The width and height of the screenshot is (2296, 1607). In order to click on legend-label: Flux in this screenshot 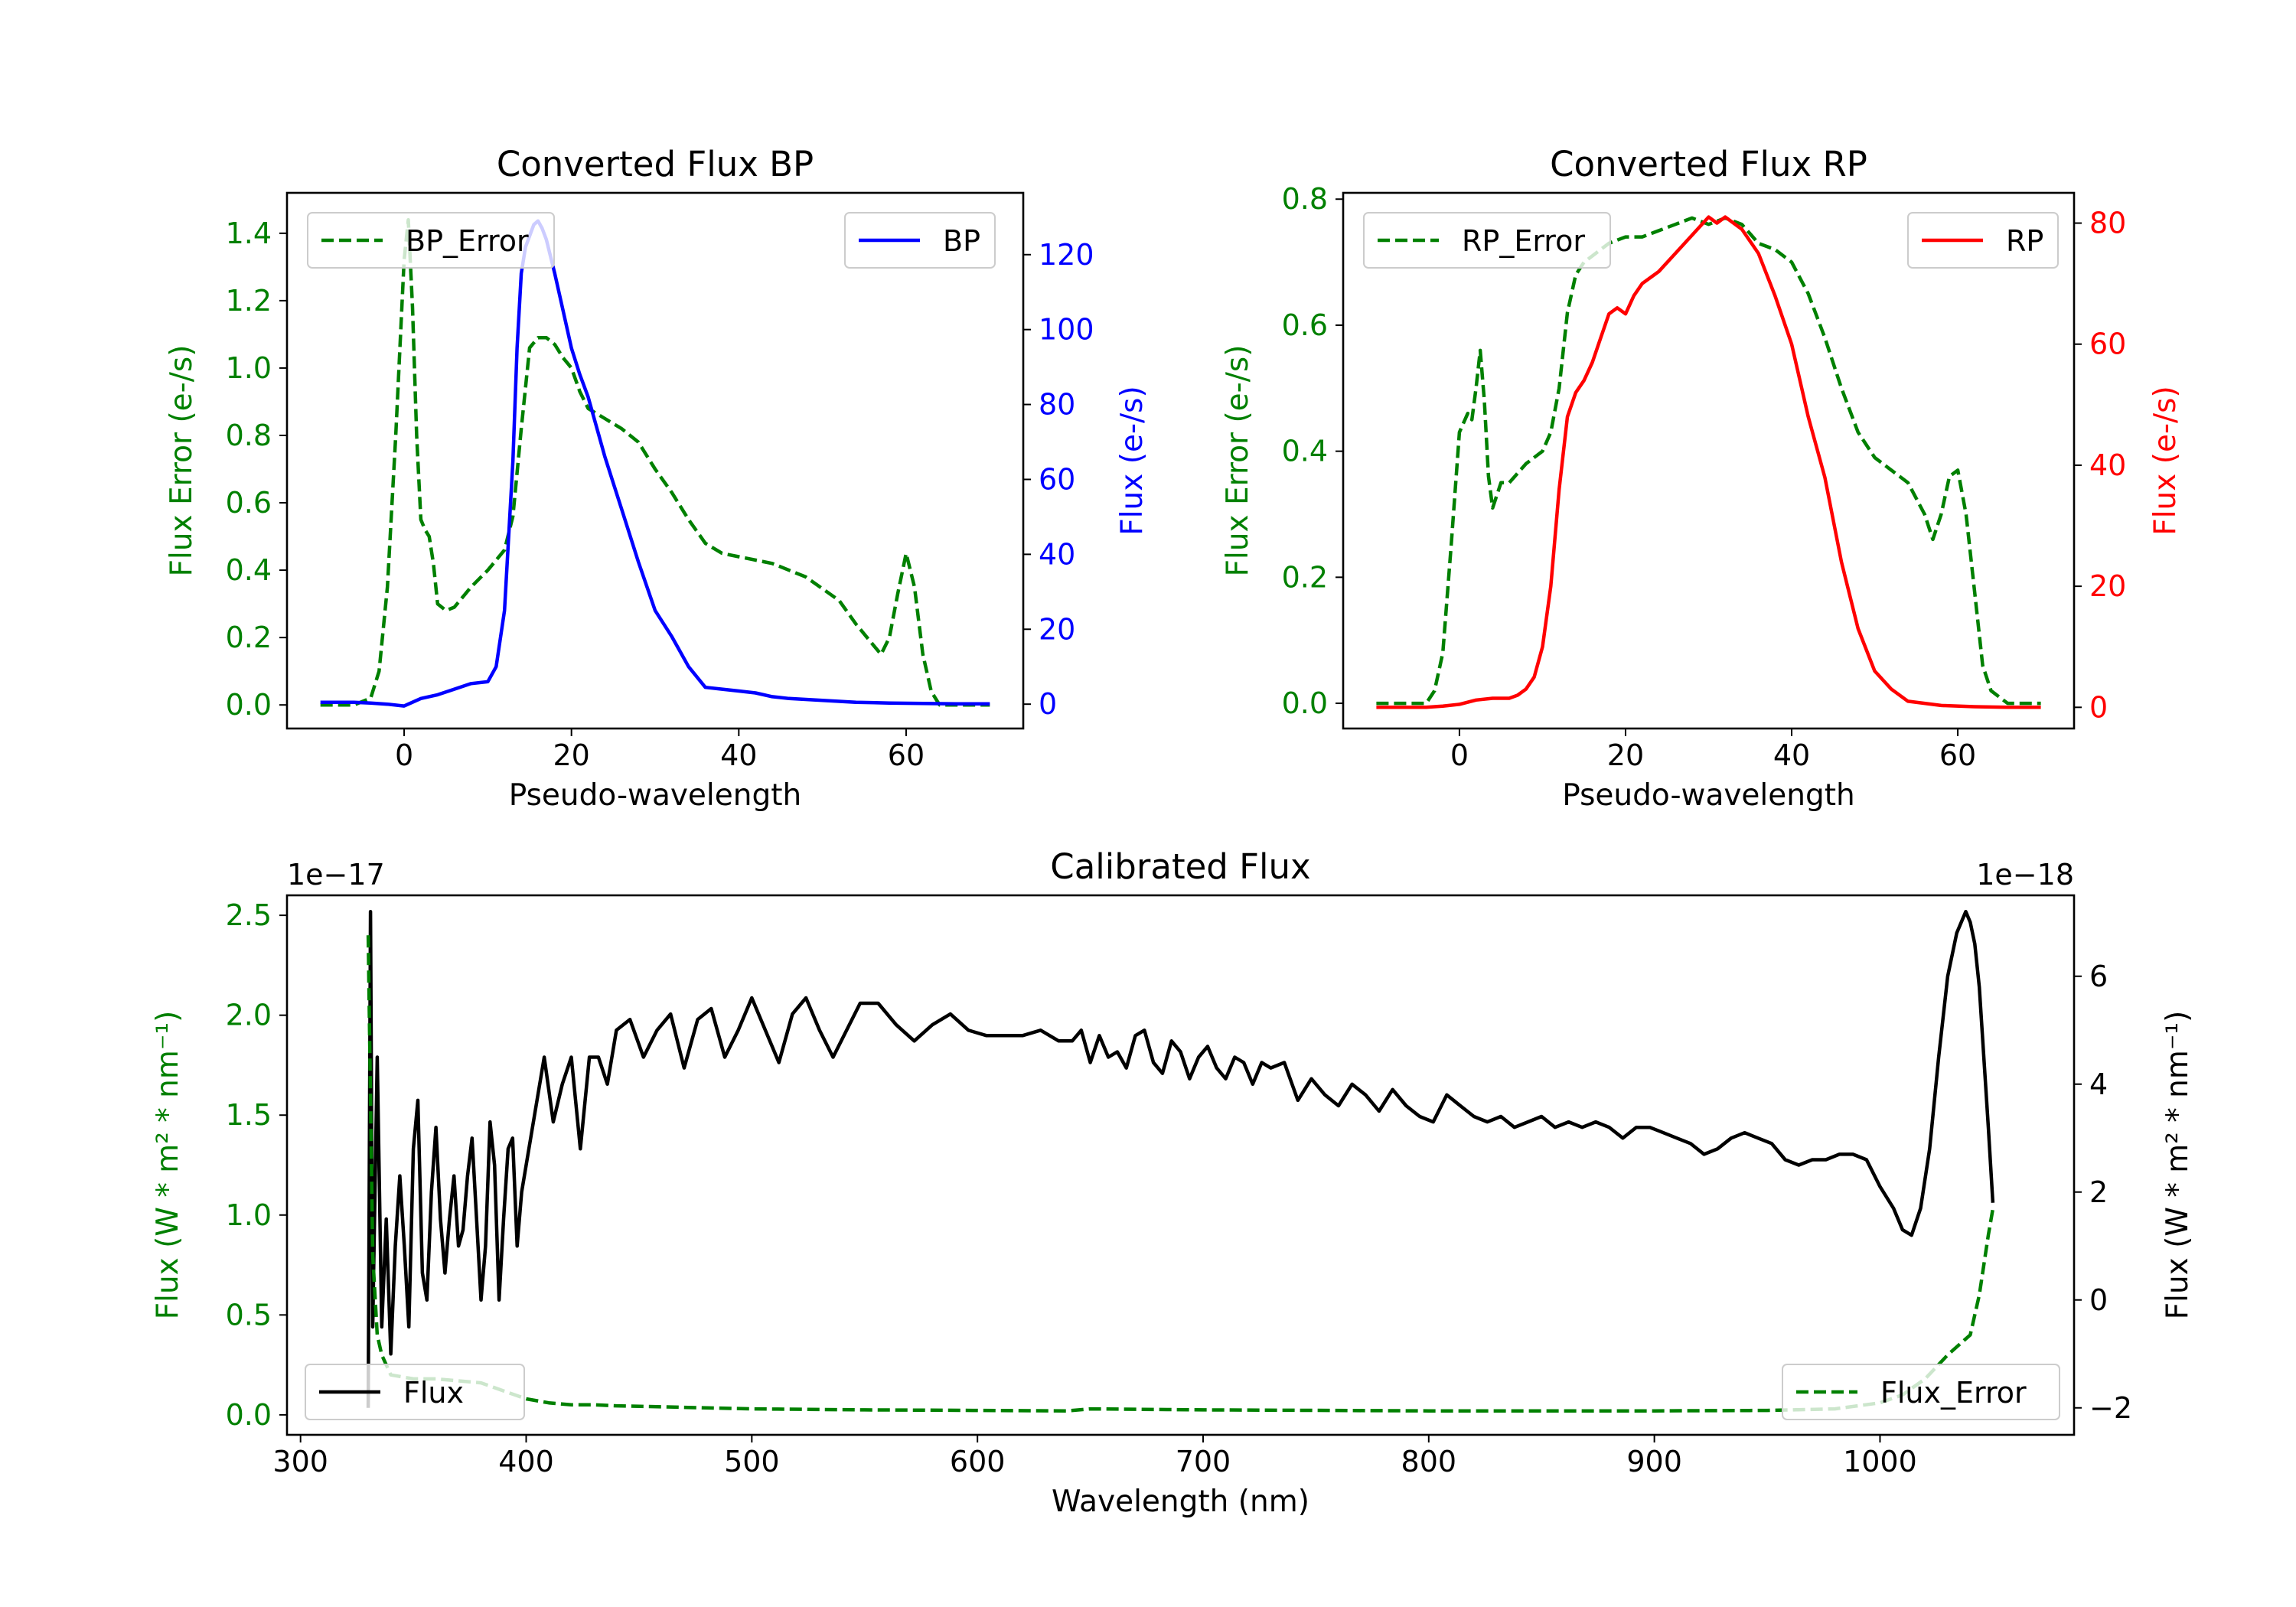, I will do `click(433, 1393)`.